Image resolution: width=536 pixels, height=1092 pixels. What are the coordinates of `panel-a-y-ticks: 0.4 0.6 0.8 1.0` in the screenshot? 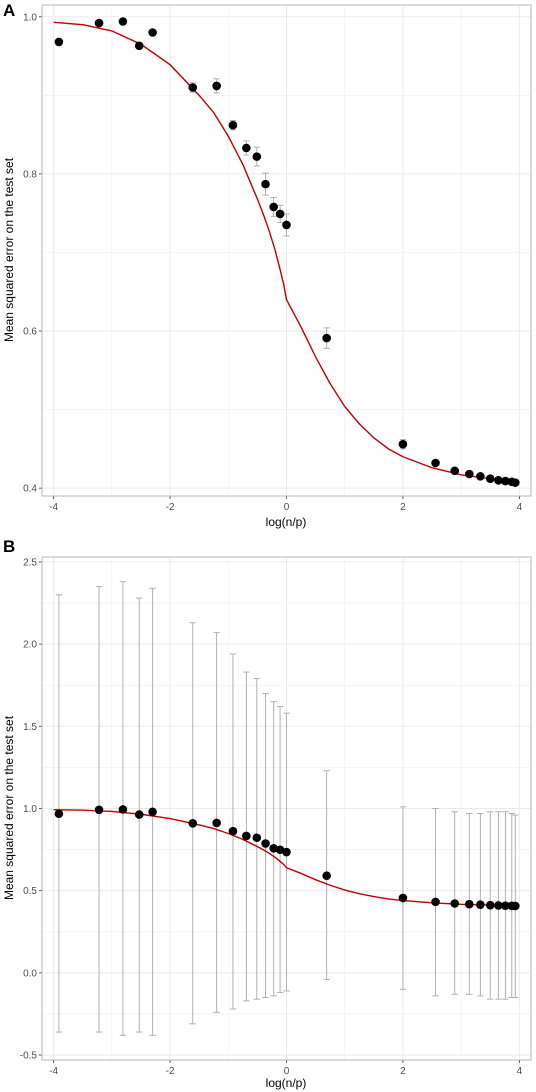 It's located at (32, 253).